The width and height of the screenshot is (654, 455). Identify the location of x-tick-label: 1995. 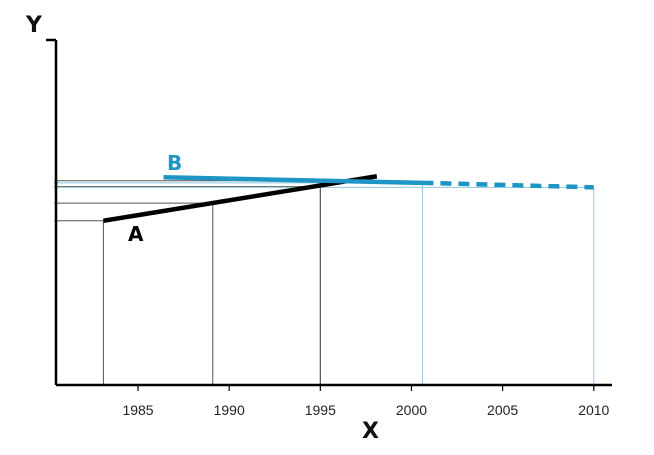
(320, 410).